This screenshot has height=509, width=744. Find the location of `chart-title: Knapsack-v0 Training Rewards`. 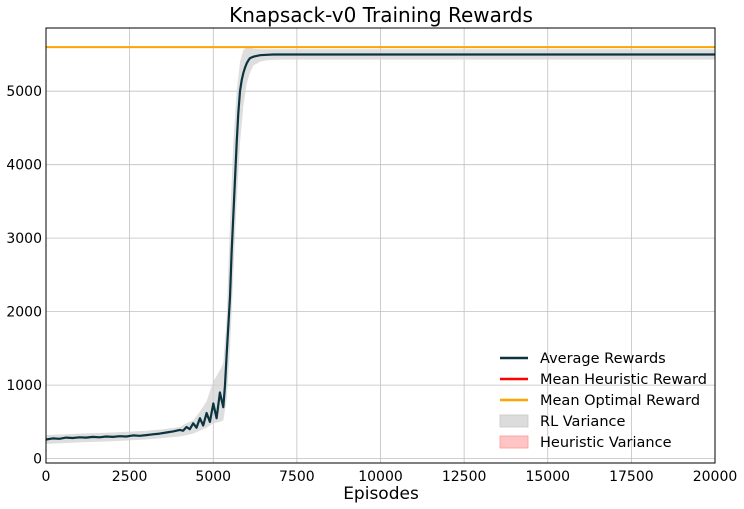

chart-title: Knapsack-v0 Training Rewards is located at coordinates (381, 15).